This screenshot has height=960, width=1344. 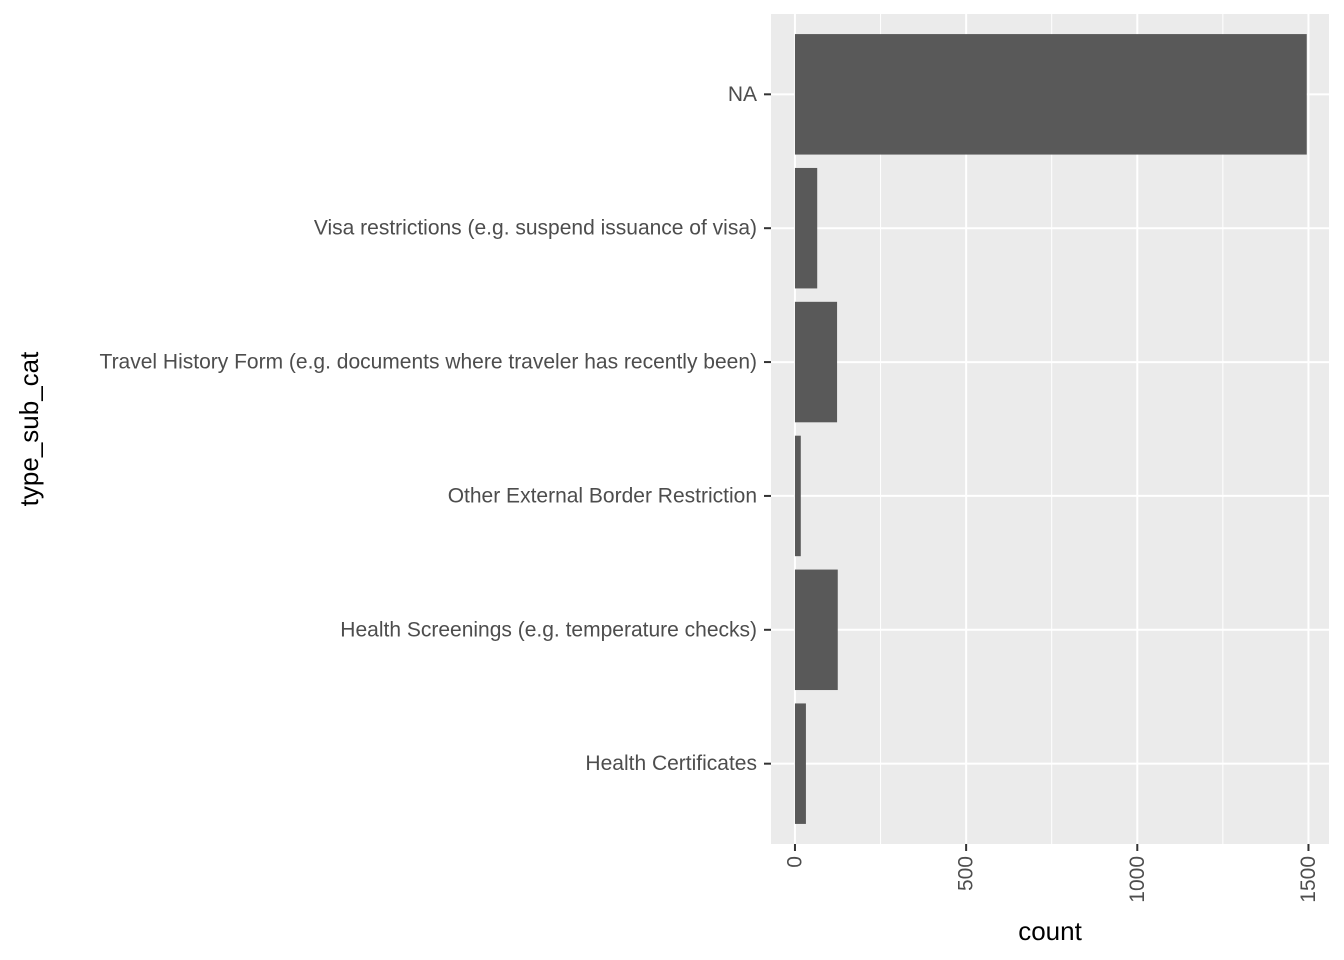 I want to click on x-axis: 0 500 1000 1500, so click(x=1051, y=873).